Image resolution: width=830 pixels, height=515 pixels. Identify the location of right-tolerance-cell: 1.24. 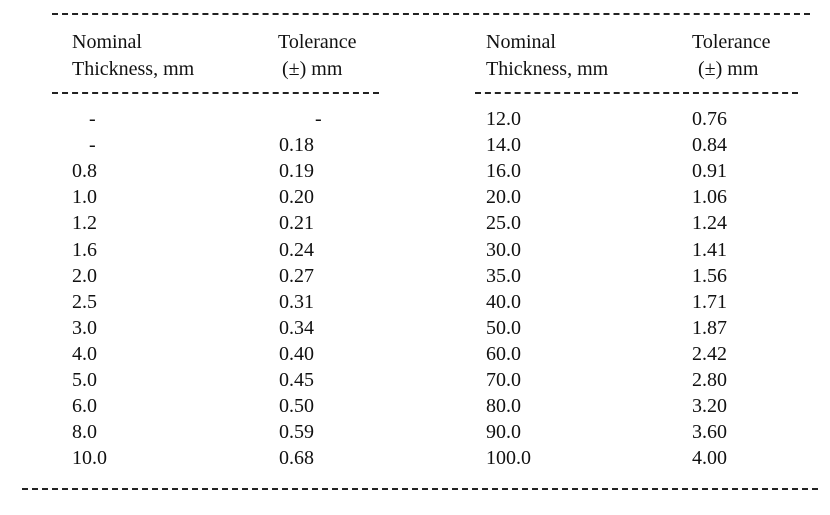
(709, 223).